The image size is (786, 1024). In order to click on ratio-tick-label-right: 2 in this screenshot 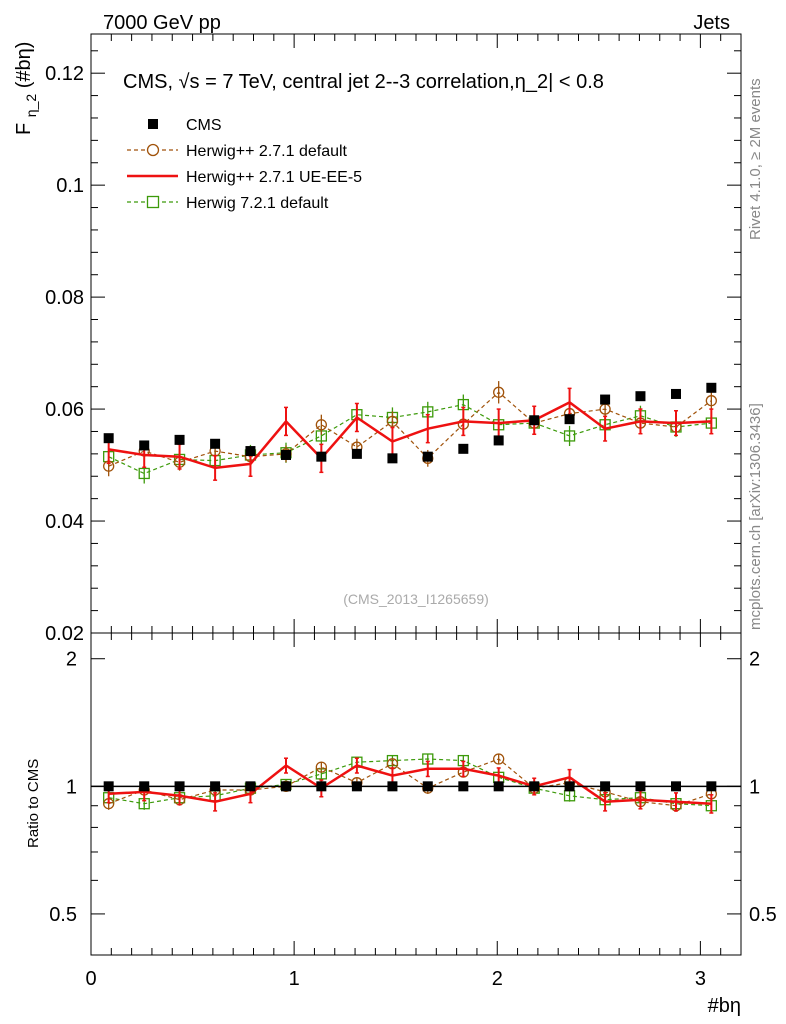, I will do `click(754, 660)`.